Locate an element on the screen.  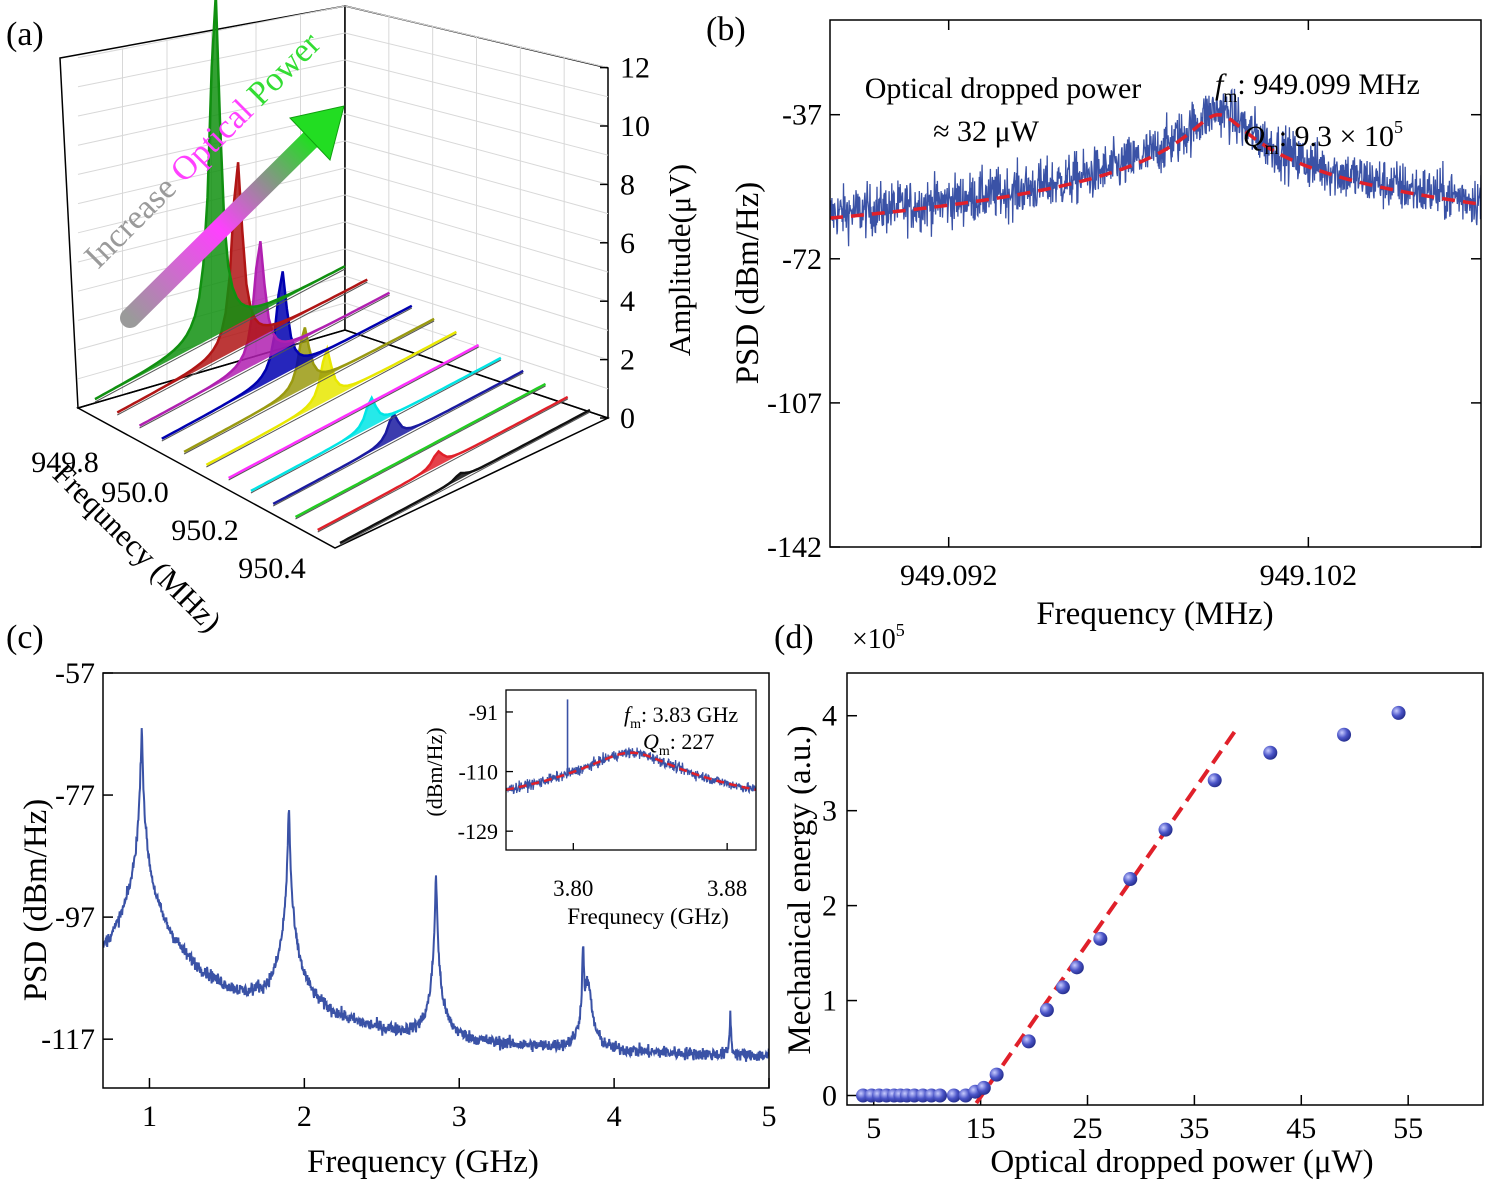
y-tick-label: -77 is located at coordinates (75, 795).